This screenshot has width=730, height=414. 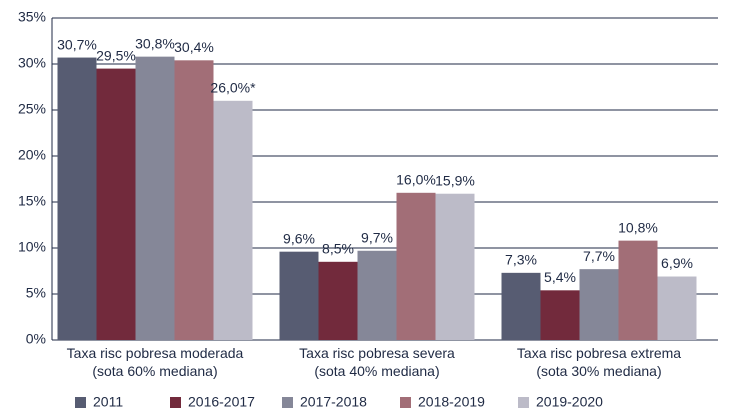 I want to click on value-label: 6,9%, so click(x=677, y=263).